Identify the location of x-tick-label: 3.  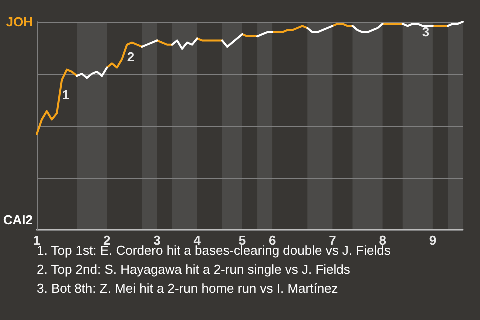
(157, 240).